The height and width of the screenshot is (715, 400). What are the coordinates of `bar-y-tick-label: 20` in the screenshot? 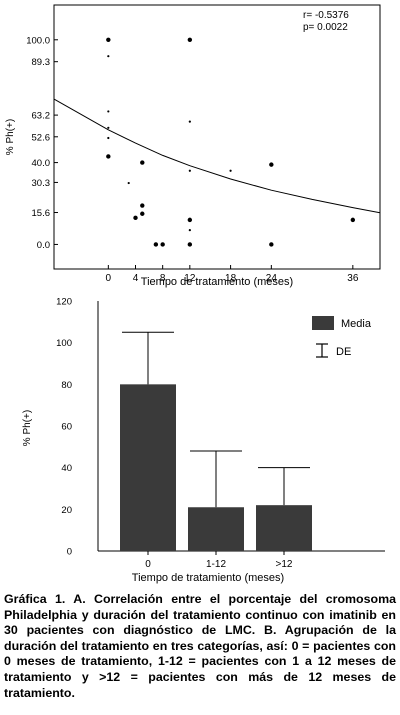 It's located at (66, 510).